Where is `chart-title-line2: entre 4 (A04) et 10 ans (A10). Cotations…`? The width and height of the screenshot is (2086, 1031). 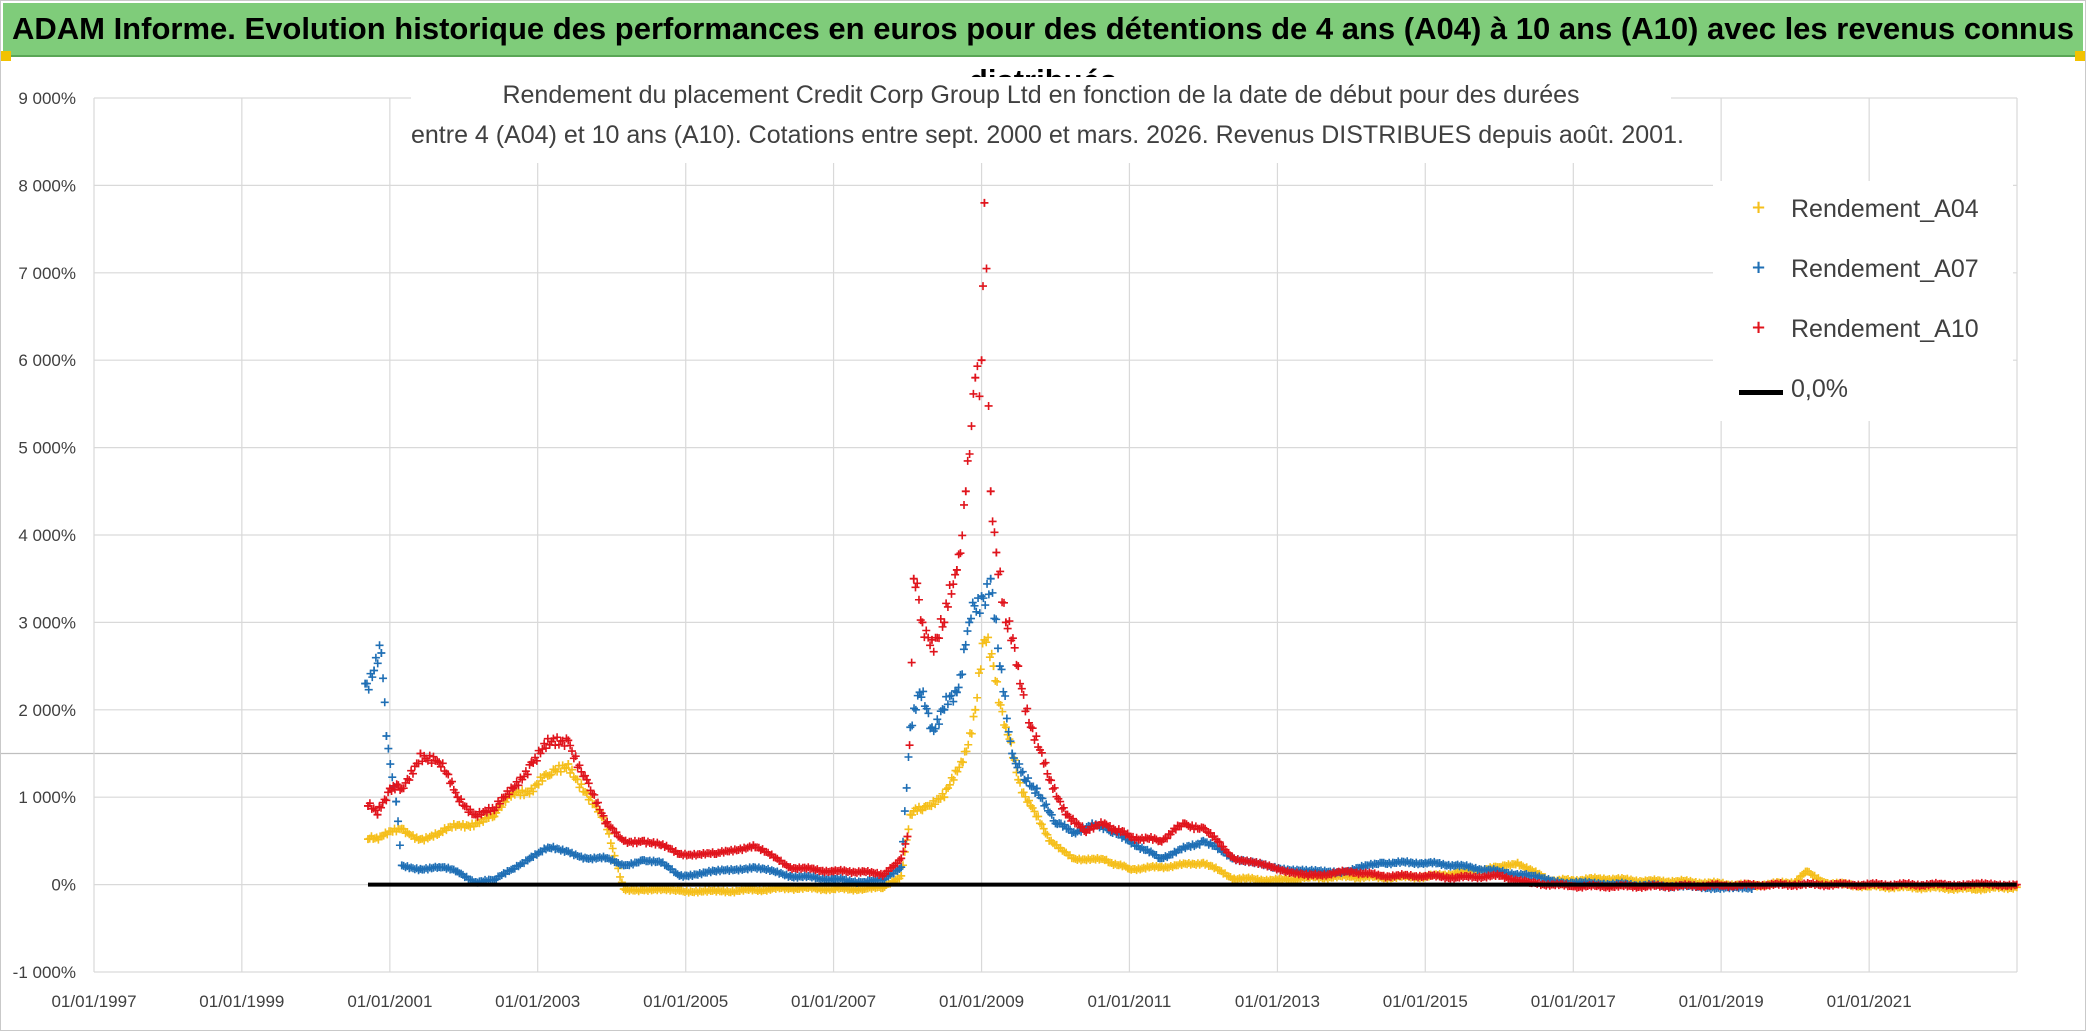 chart-title-line2: entre 4 (A04) et 10 ans (A10). Cotations… is located at coordinates (1047, 135).